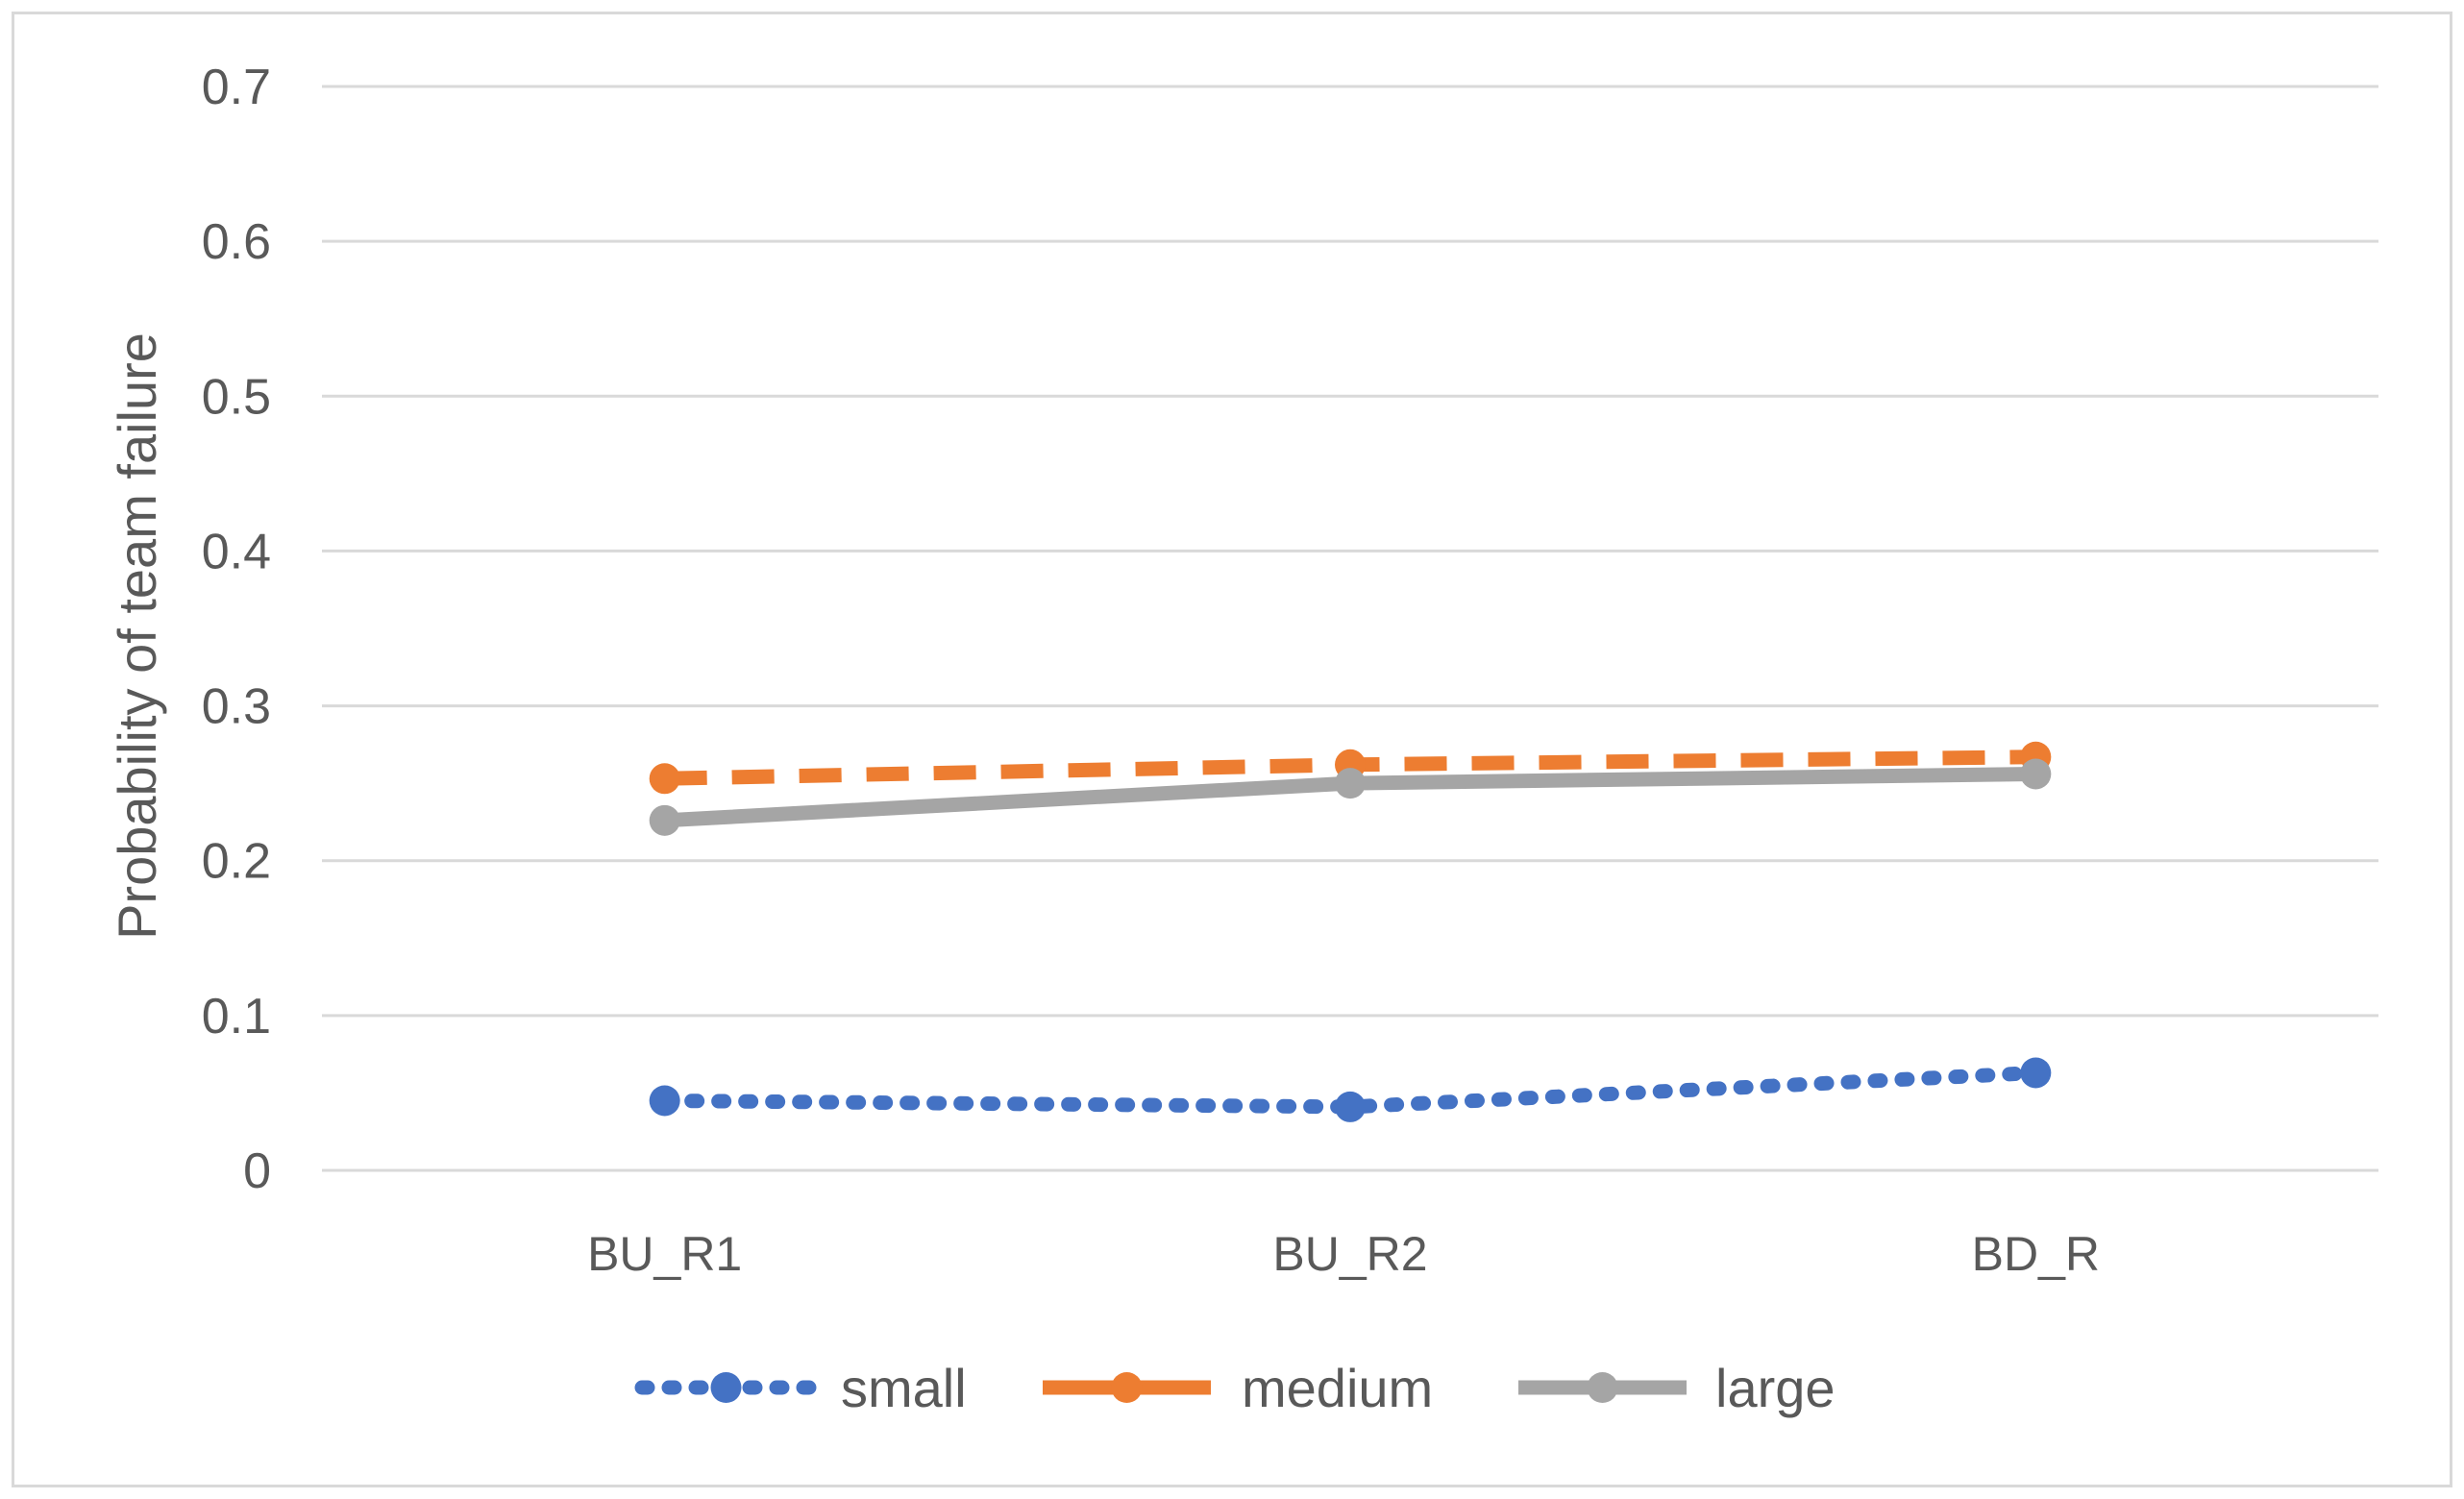 This screenshot has height=1499, width=2464. I want to click on y-tick-label: 0.5, so click(236, 397).